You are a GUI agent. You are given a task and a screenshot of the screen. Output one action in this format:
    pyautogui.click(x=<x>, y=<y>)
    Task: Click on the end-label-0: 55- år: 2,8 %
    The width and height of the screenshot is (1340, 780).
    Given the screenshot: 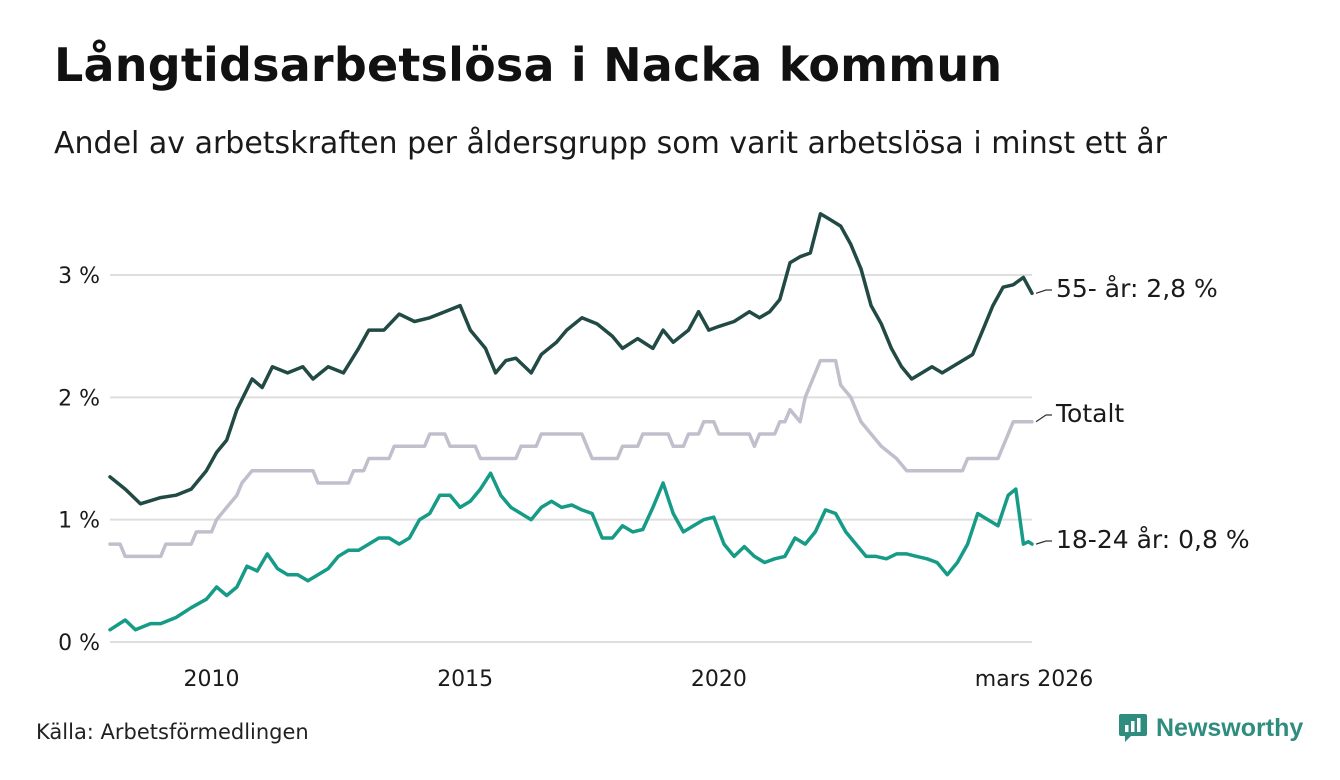 What is the action you would take?
    pyautogui.click(x=1137, y=288)
    